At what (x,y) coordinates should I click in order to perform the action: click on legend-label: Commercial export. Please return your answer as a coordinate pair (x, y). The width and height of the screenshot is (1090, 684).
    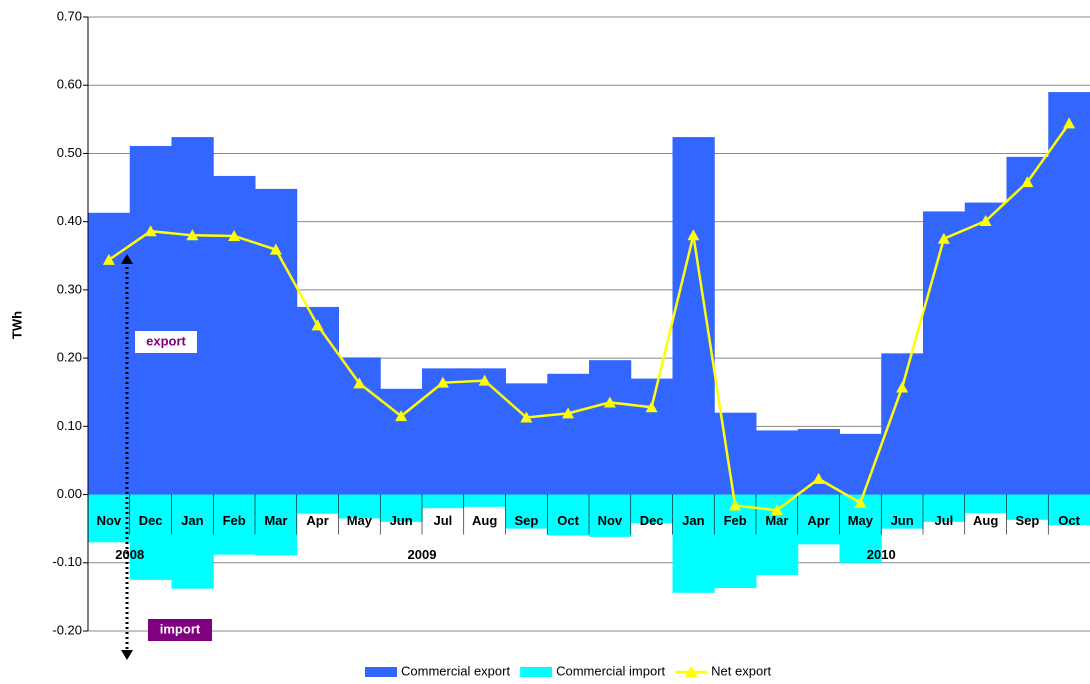
    Looking at the image, I should click on (455, 670).